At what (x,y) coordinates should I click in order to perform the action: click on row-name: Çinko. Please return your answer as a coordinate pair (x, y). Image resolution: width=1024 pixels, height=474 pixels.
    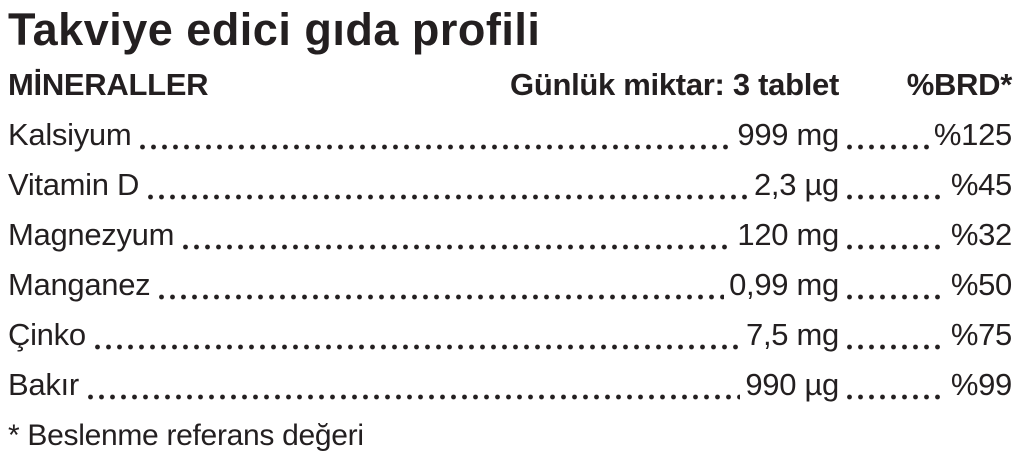
    Looking at the image, I should click on (47, 334).